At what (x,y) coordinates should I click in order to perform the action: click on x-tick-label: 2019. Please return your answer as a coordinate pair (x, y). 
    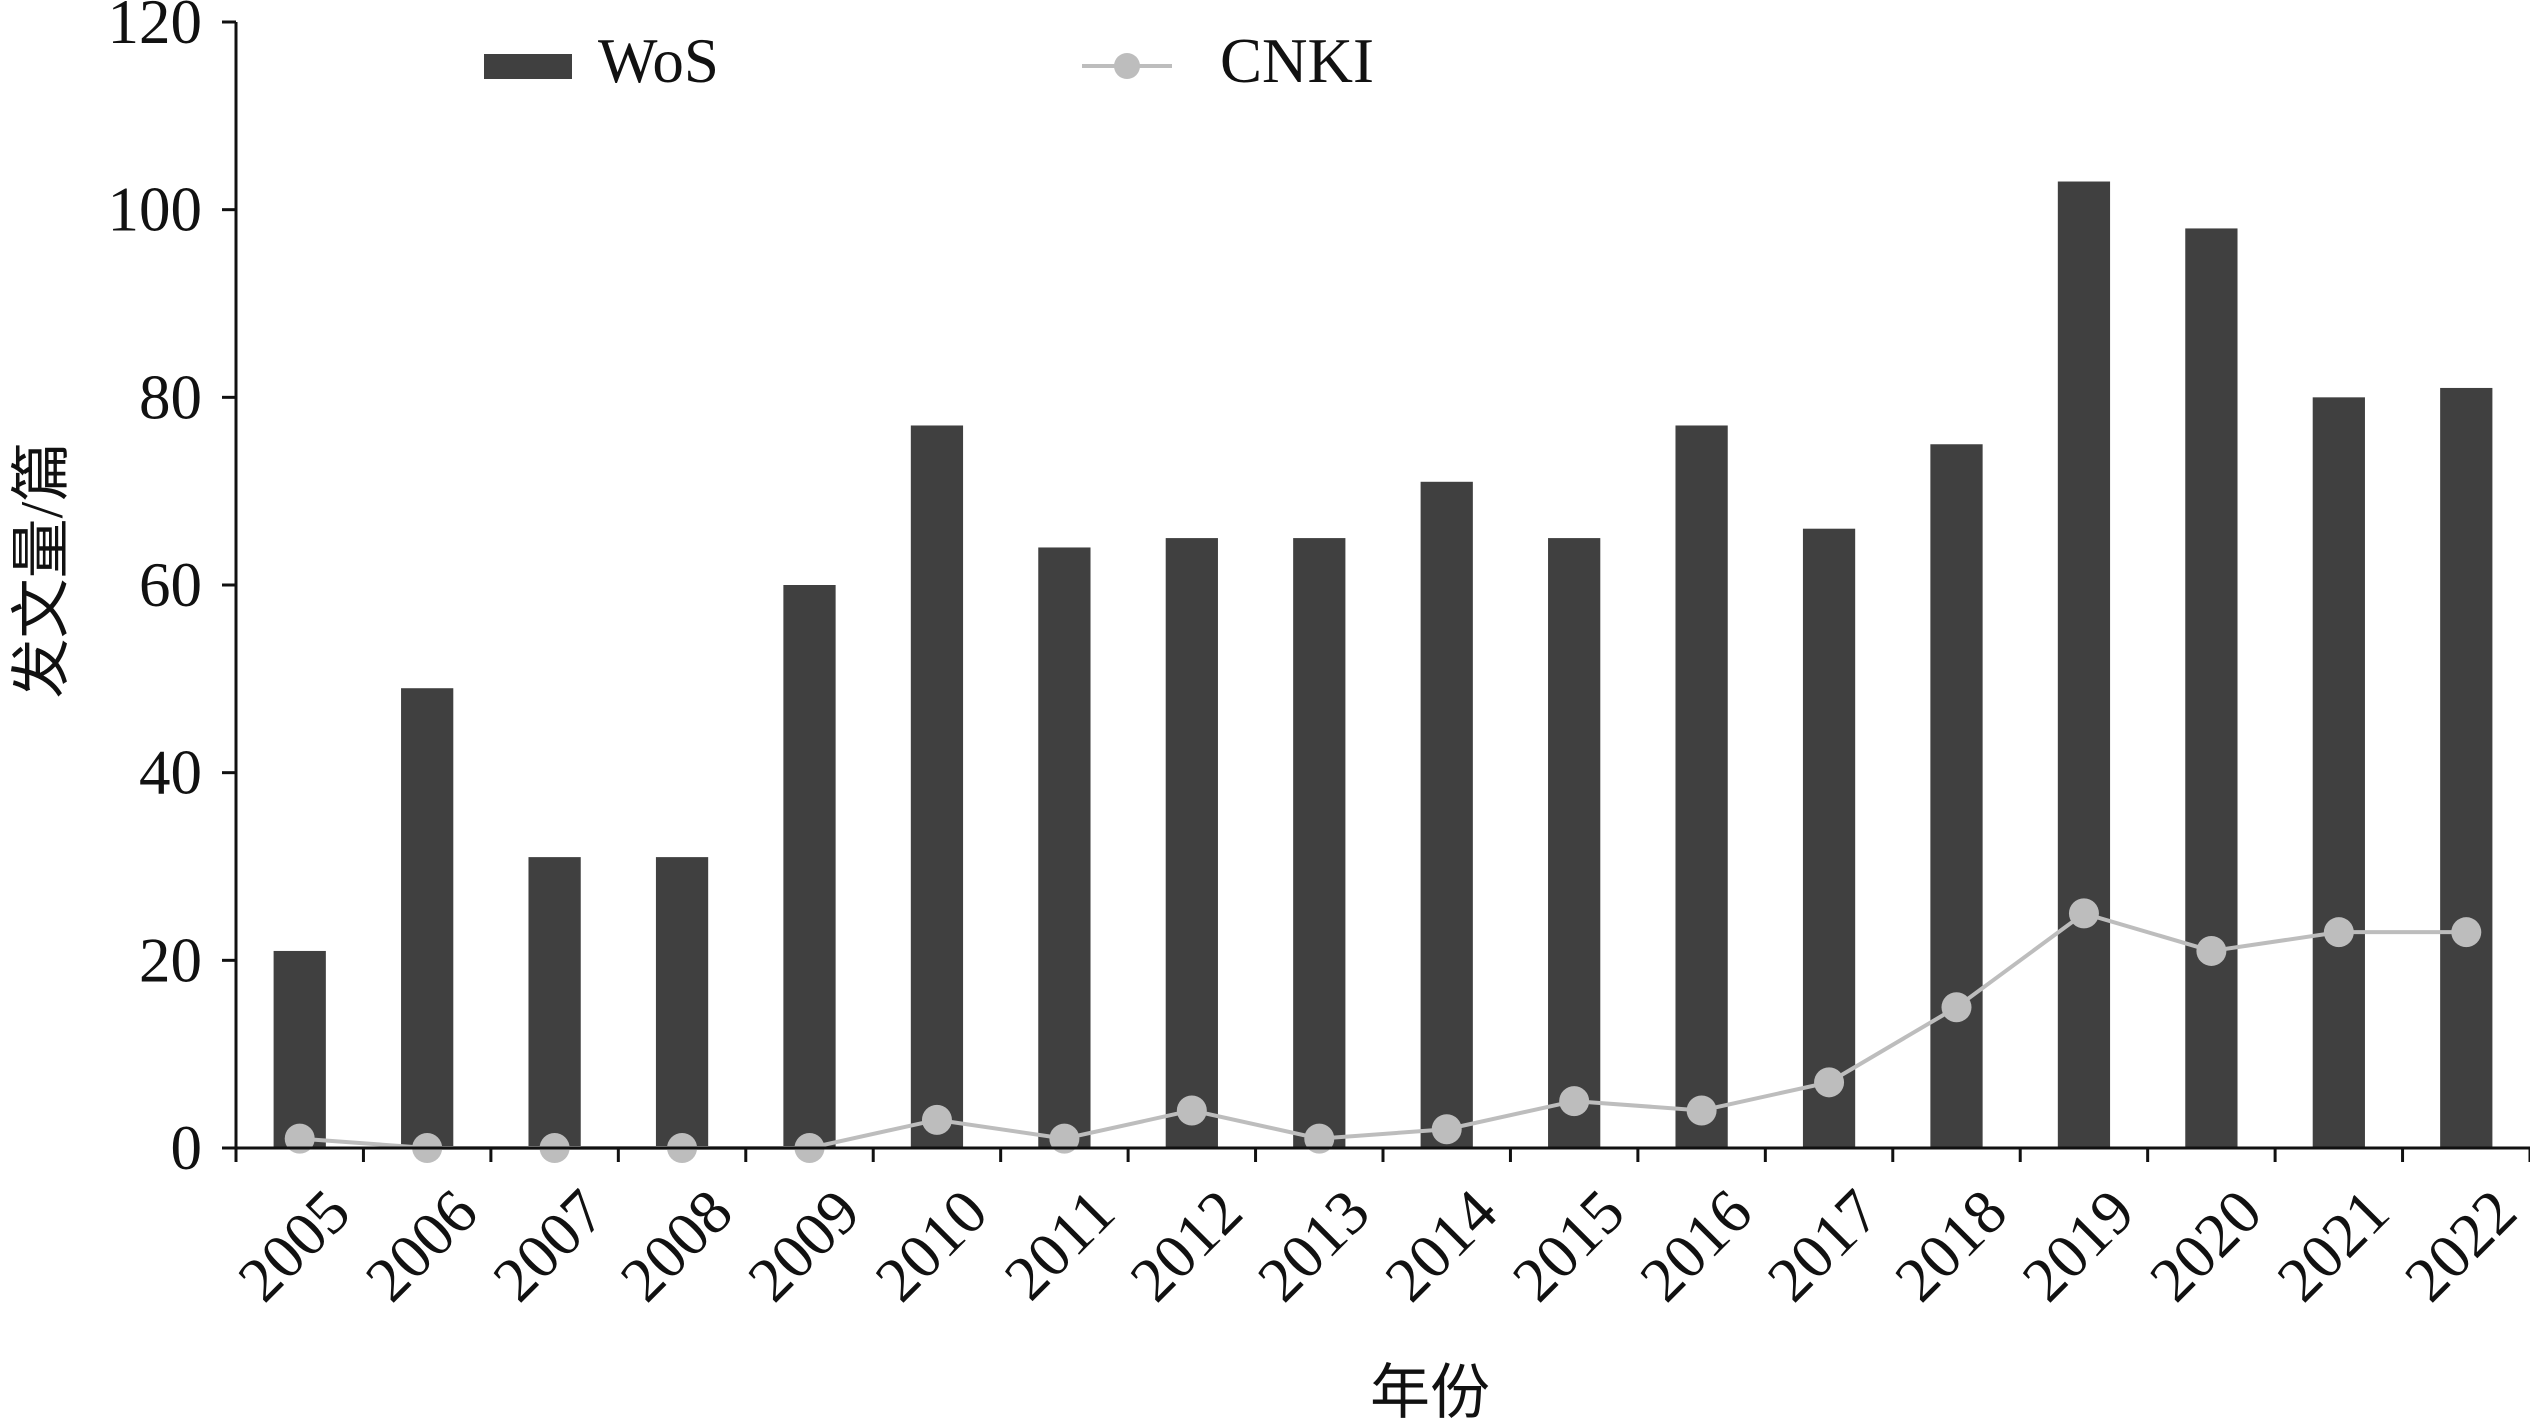
    Looking at the image, I should click on (2078, 1245).